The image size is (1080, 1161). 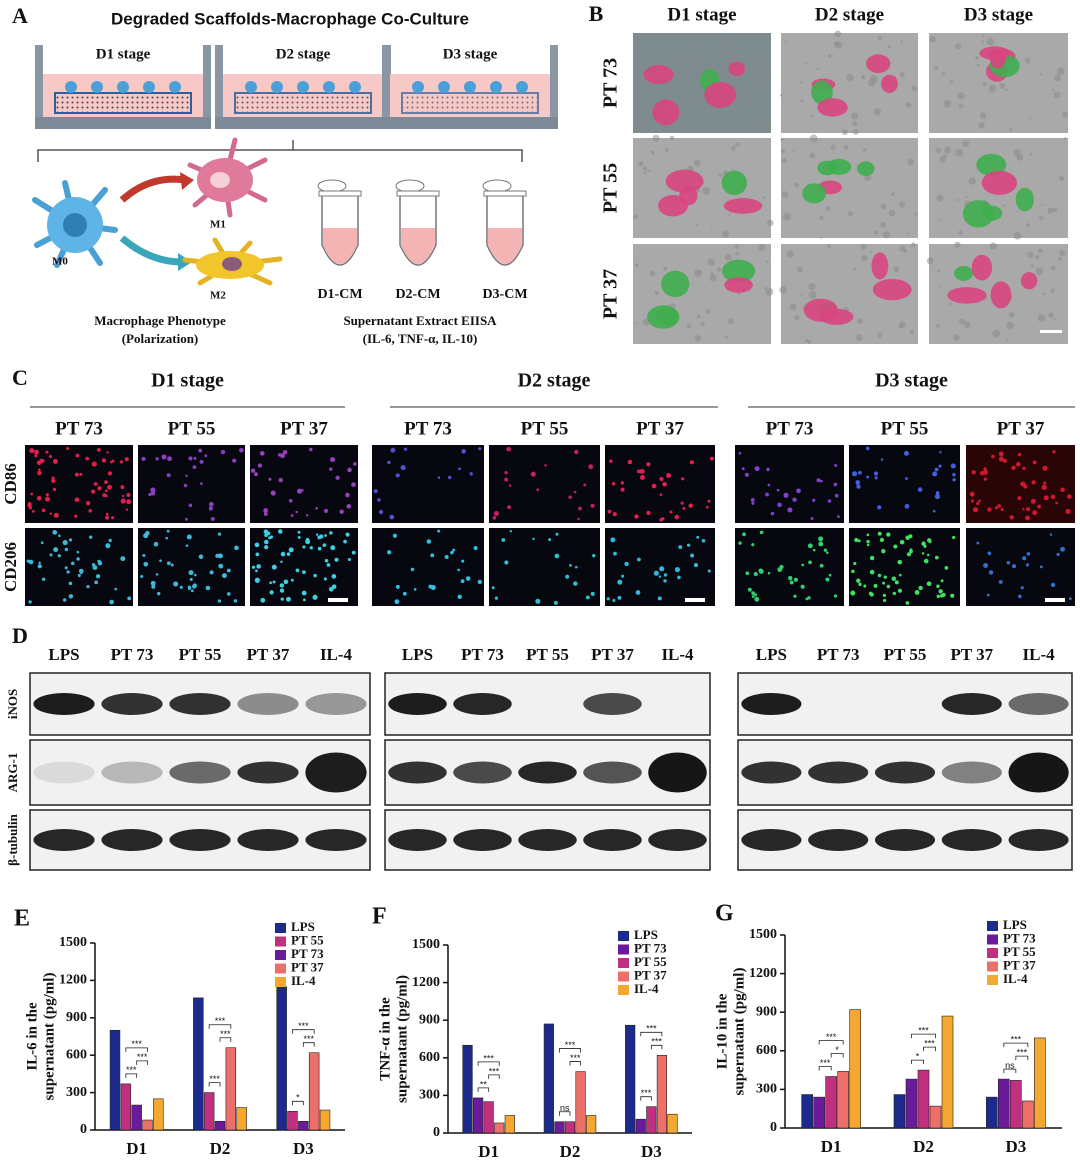 I want to click on label: iNOS, so click(x=12, y=704).